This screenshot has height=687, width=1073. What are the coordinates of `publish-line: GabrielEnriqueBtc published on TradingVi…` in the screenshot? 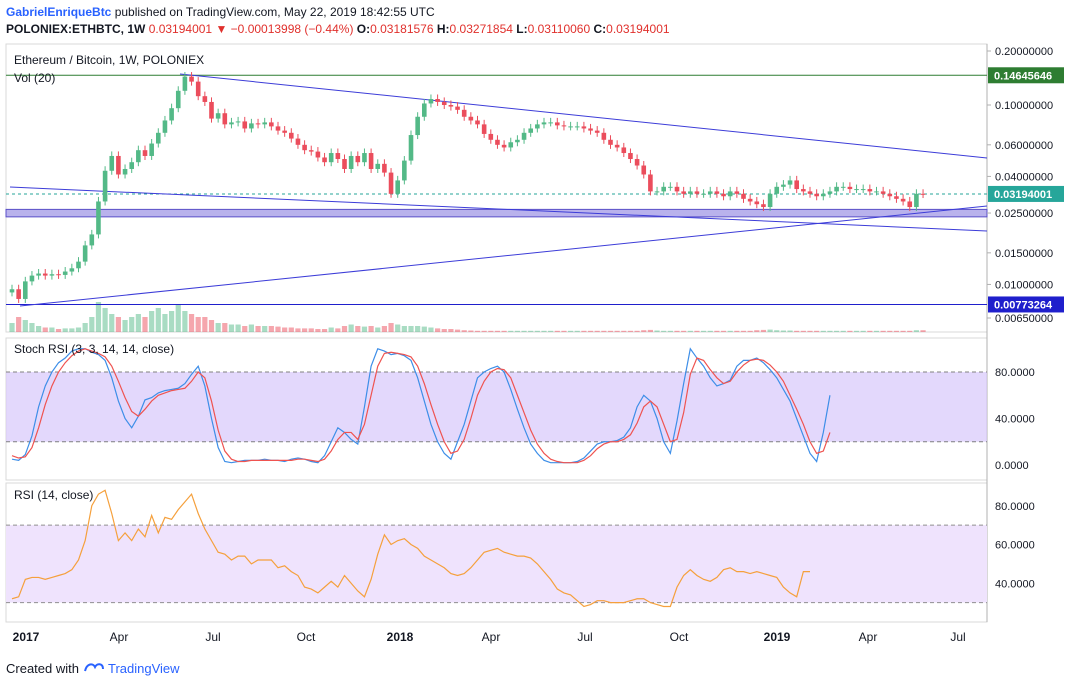 It's located at (220, 12).